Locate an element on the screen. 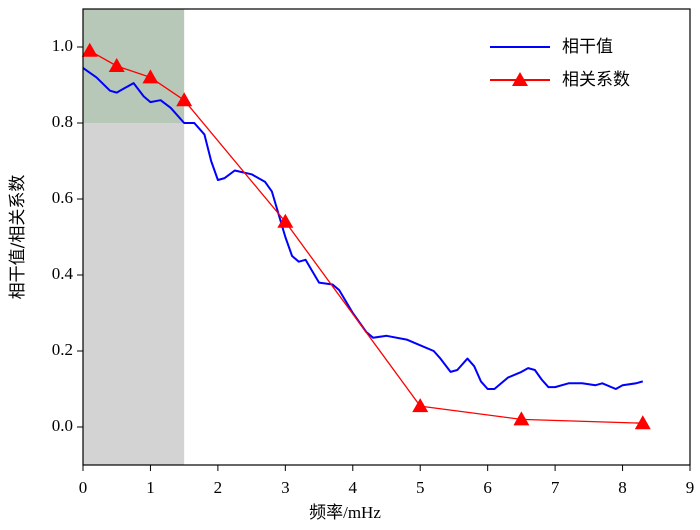 The image size is (700, 530). y-tick-label: 1.0 is located at coordinates (62, 45).